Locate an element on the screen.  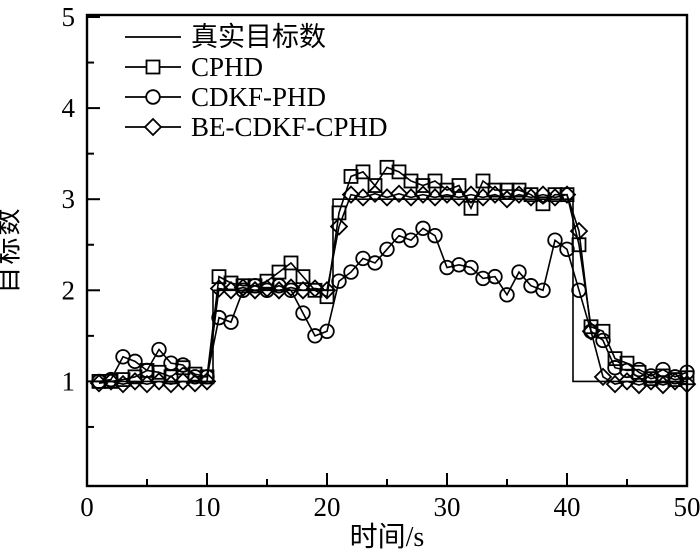
legend-item-cphd: CPHD is located at coordinates (256, 67).